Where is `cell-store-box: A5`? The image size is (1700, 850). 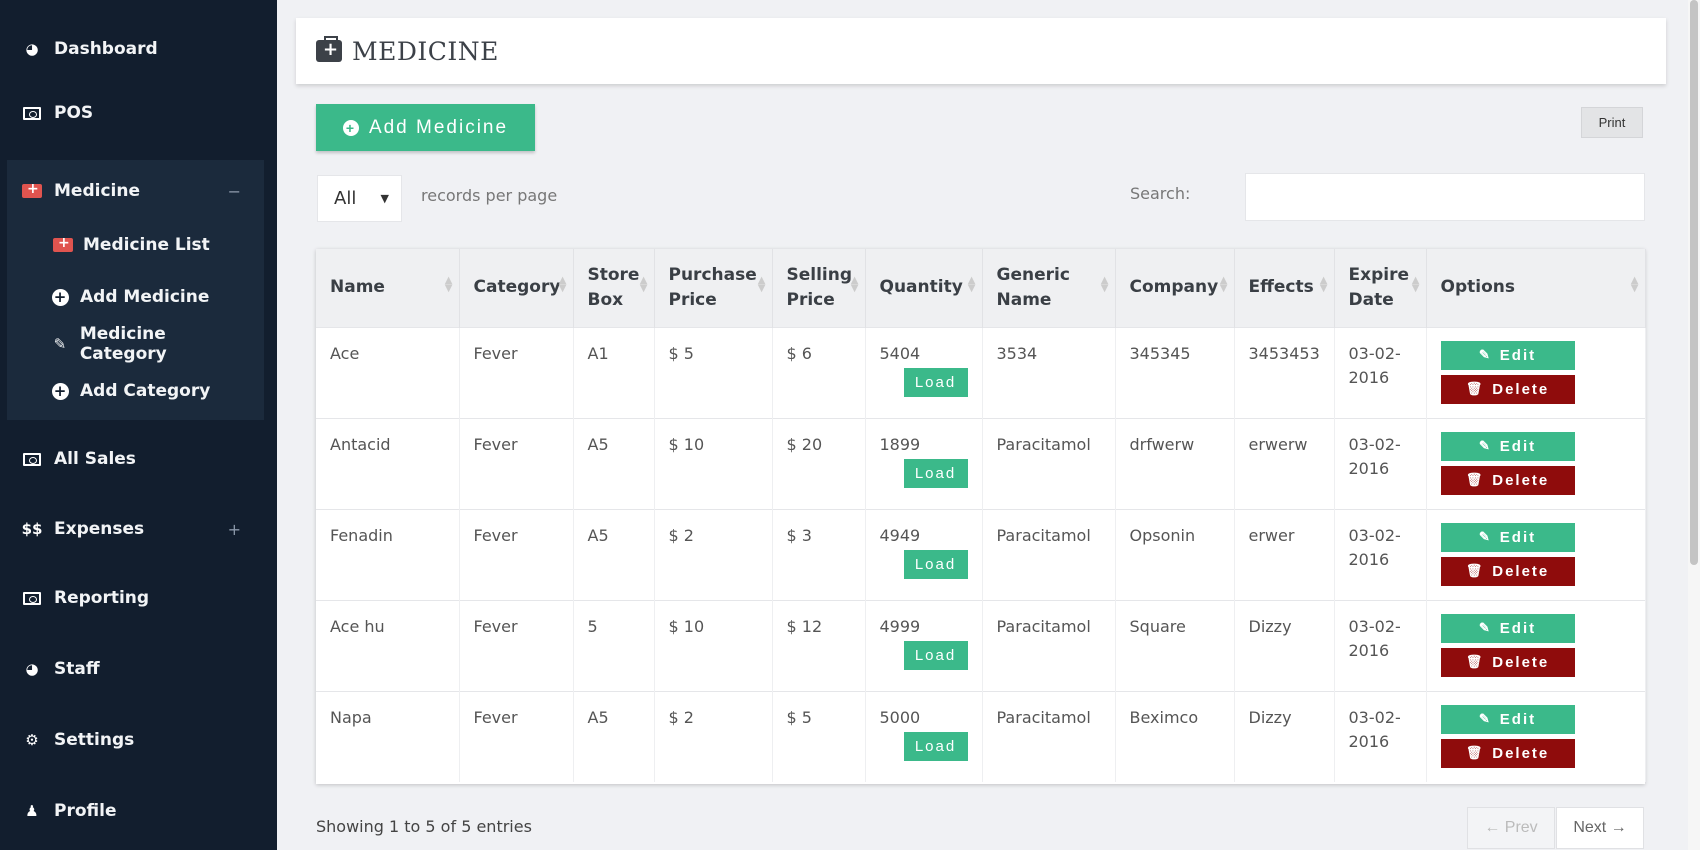
cell-store-box: A5 is located at coordinates (614, 463).